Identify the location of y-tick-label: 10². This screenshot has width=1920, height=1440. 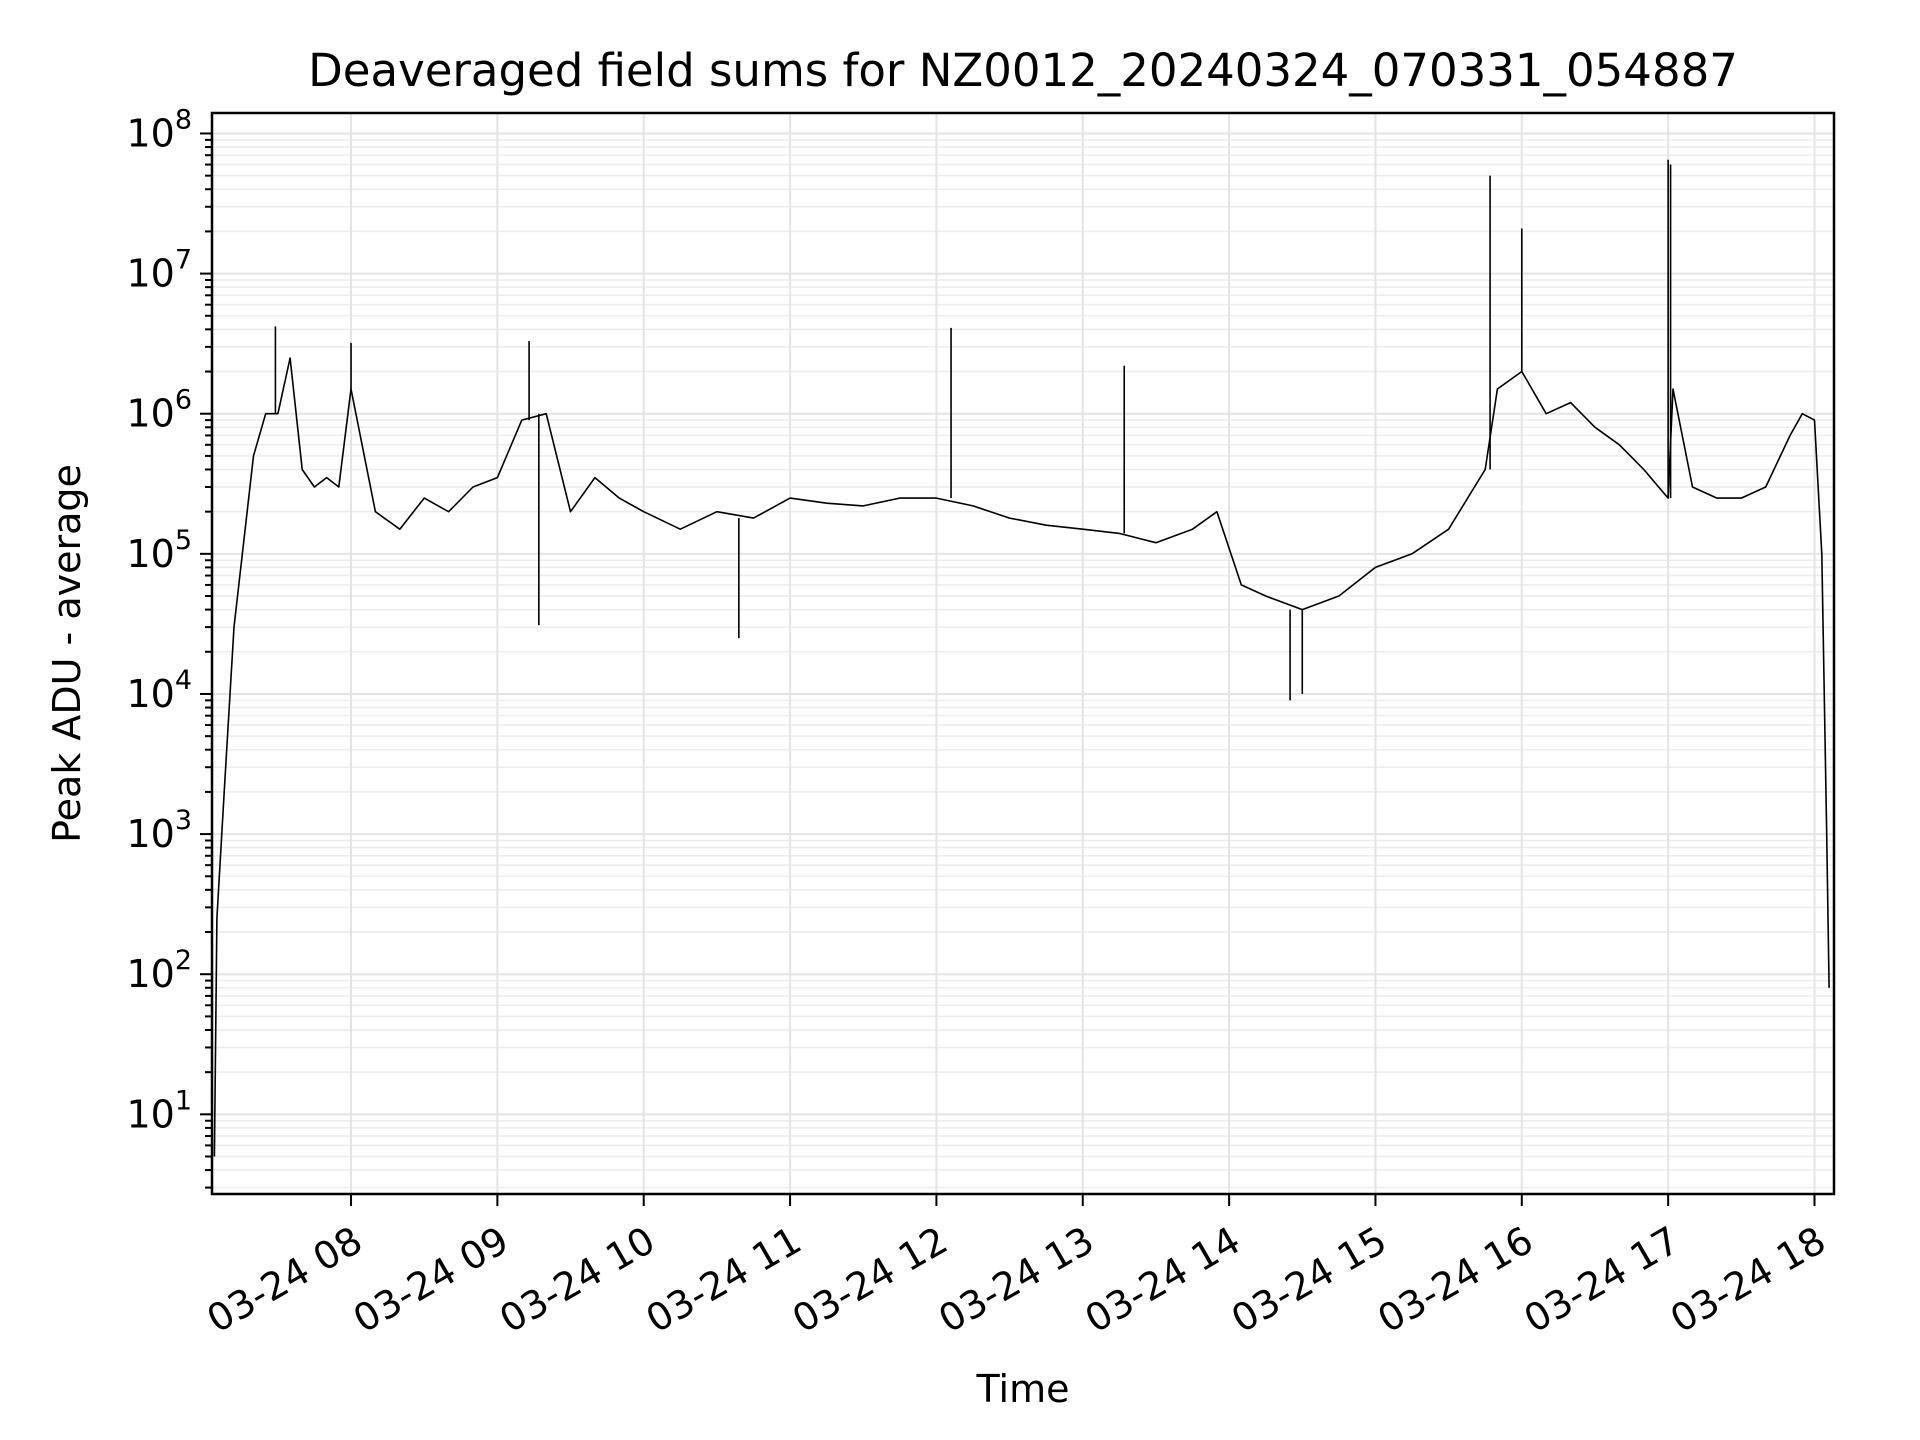
(159, 970).